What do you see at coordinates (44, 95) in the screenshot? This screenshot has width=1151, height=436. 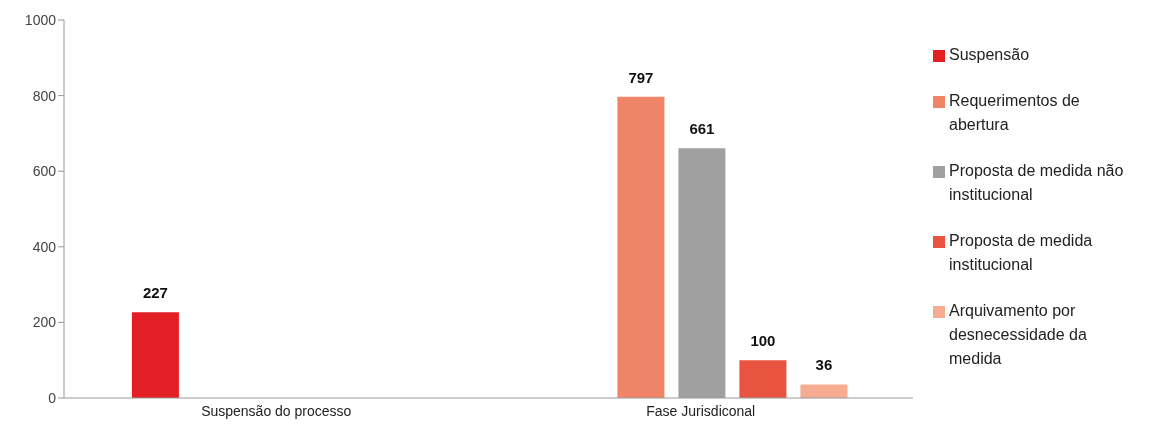 I see `y-tick-label: 800` at bounding box center [44, 95].